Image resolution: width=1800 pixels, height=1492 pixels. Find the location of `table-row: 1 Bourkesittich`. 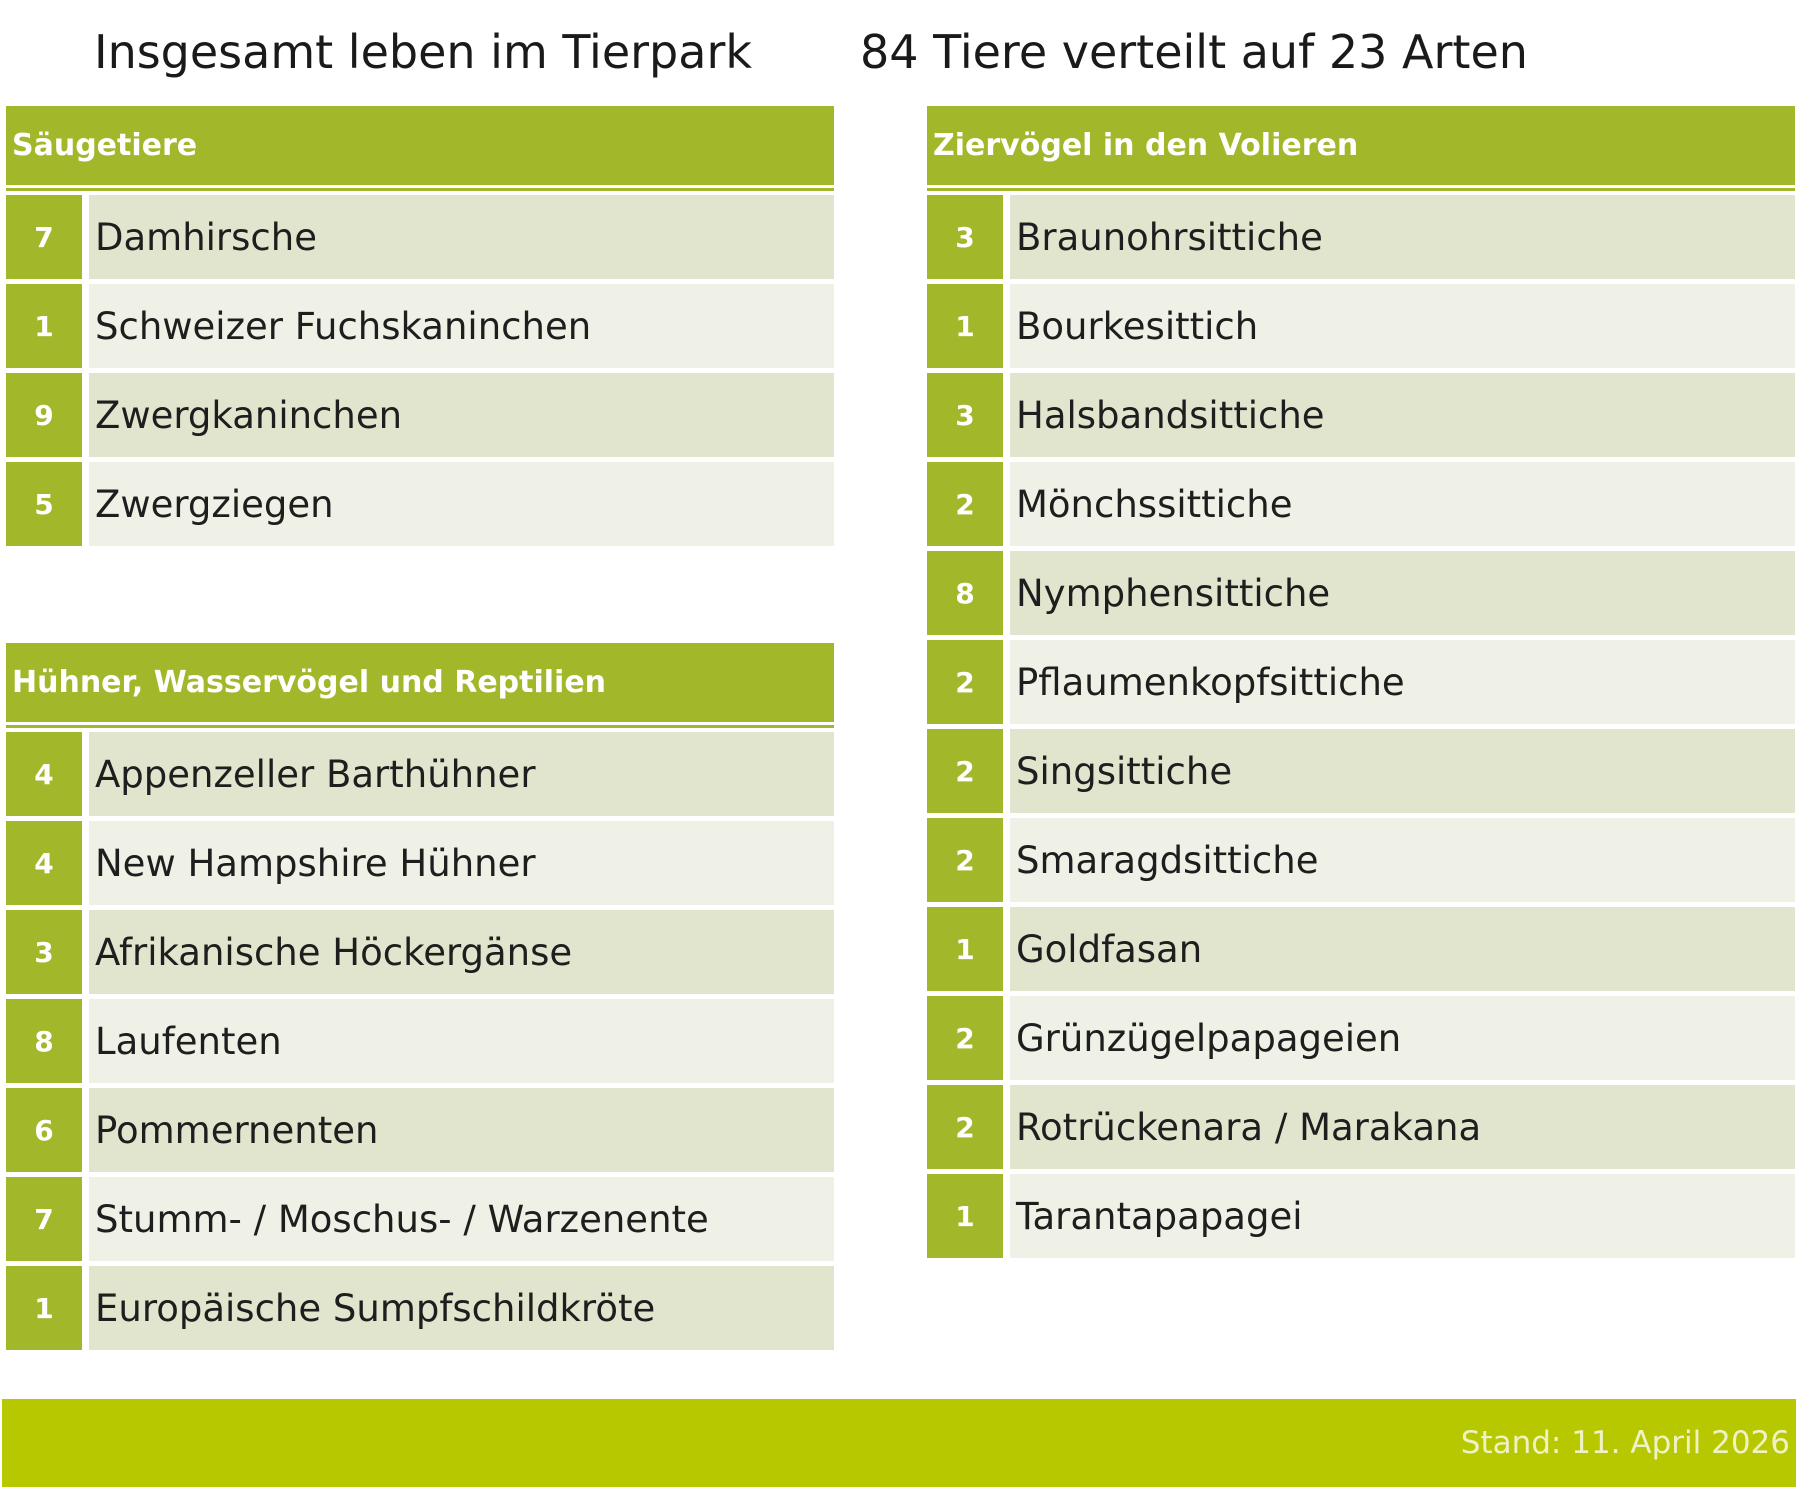

table-row: 1 Bourkesittich is located at coordinates (1361, 326).